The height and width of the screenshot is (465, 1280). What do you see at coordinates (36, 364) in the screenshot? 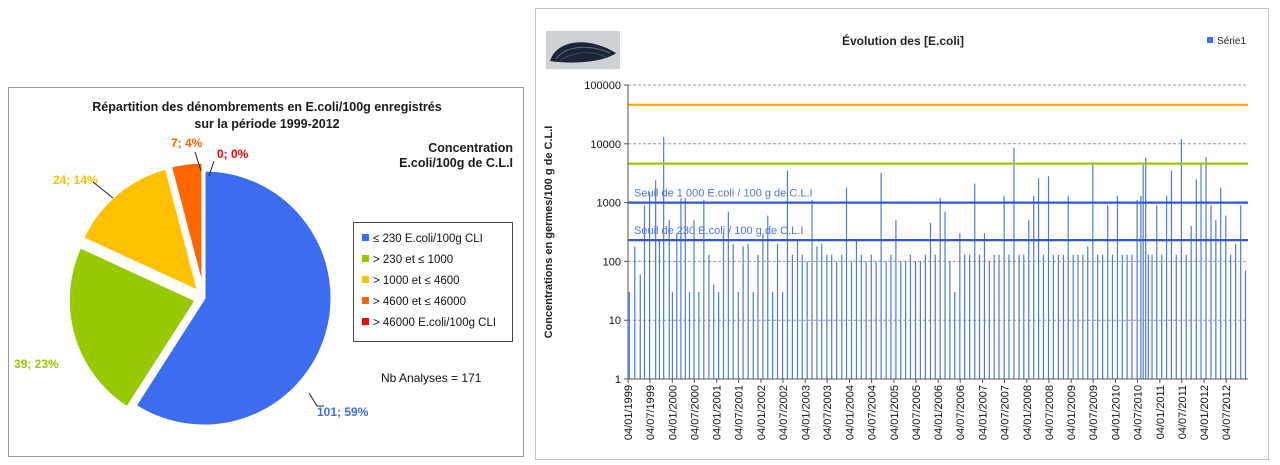
I see `pie-data-label: 39; 23%` at bounding box center [36, 364].